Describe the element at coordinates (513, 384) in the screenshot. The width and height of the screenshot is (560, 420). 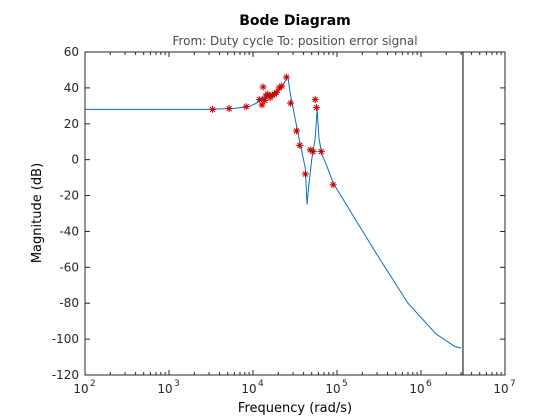
I see `x-tick-exponent: 7` at that location.